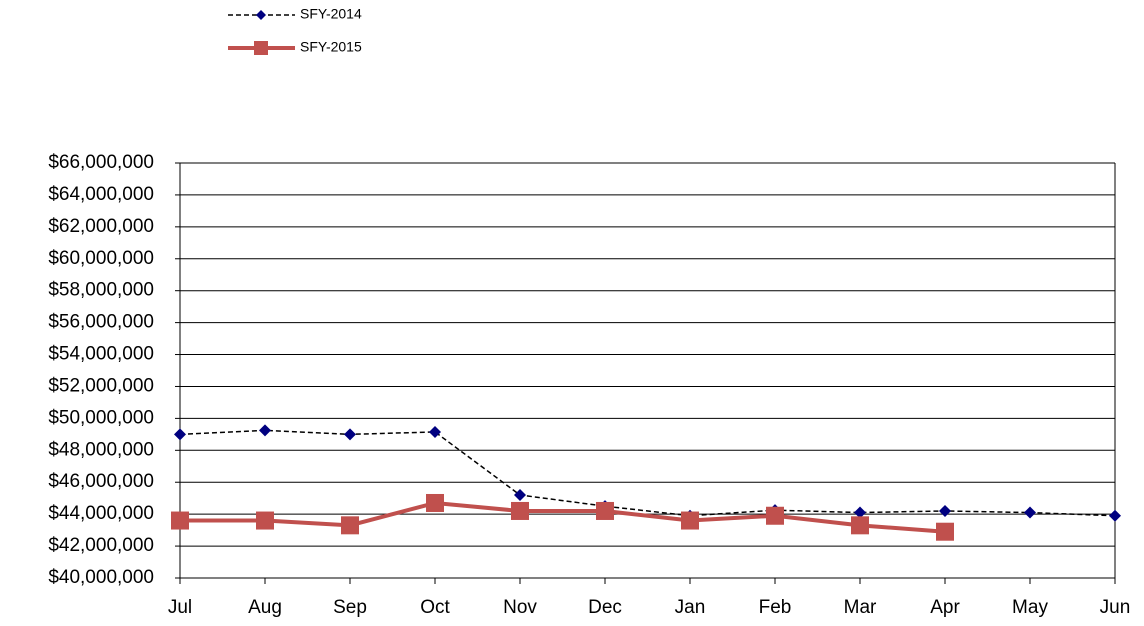  Describe the element at coordinates (101, 194) in the screenshot. I see `y-tick-label: $64,000,000` at that location.